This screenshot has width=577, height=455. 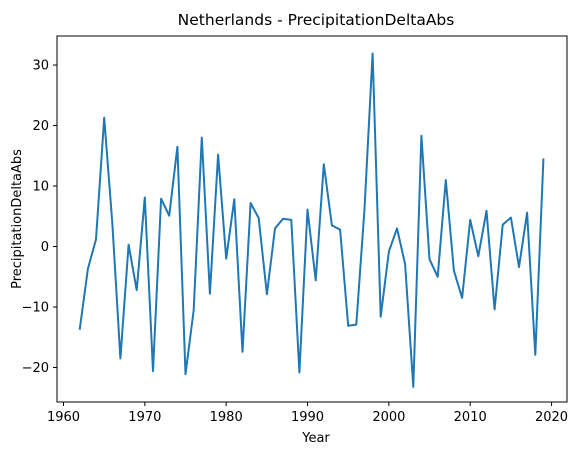 I want to click on y-tick-label: −10, so click(x=35, y=308).